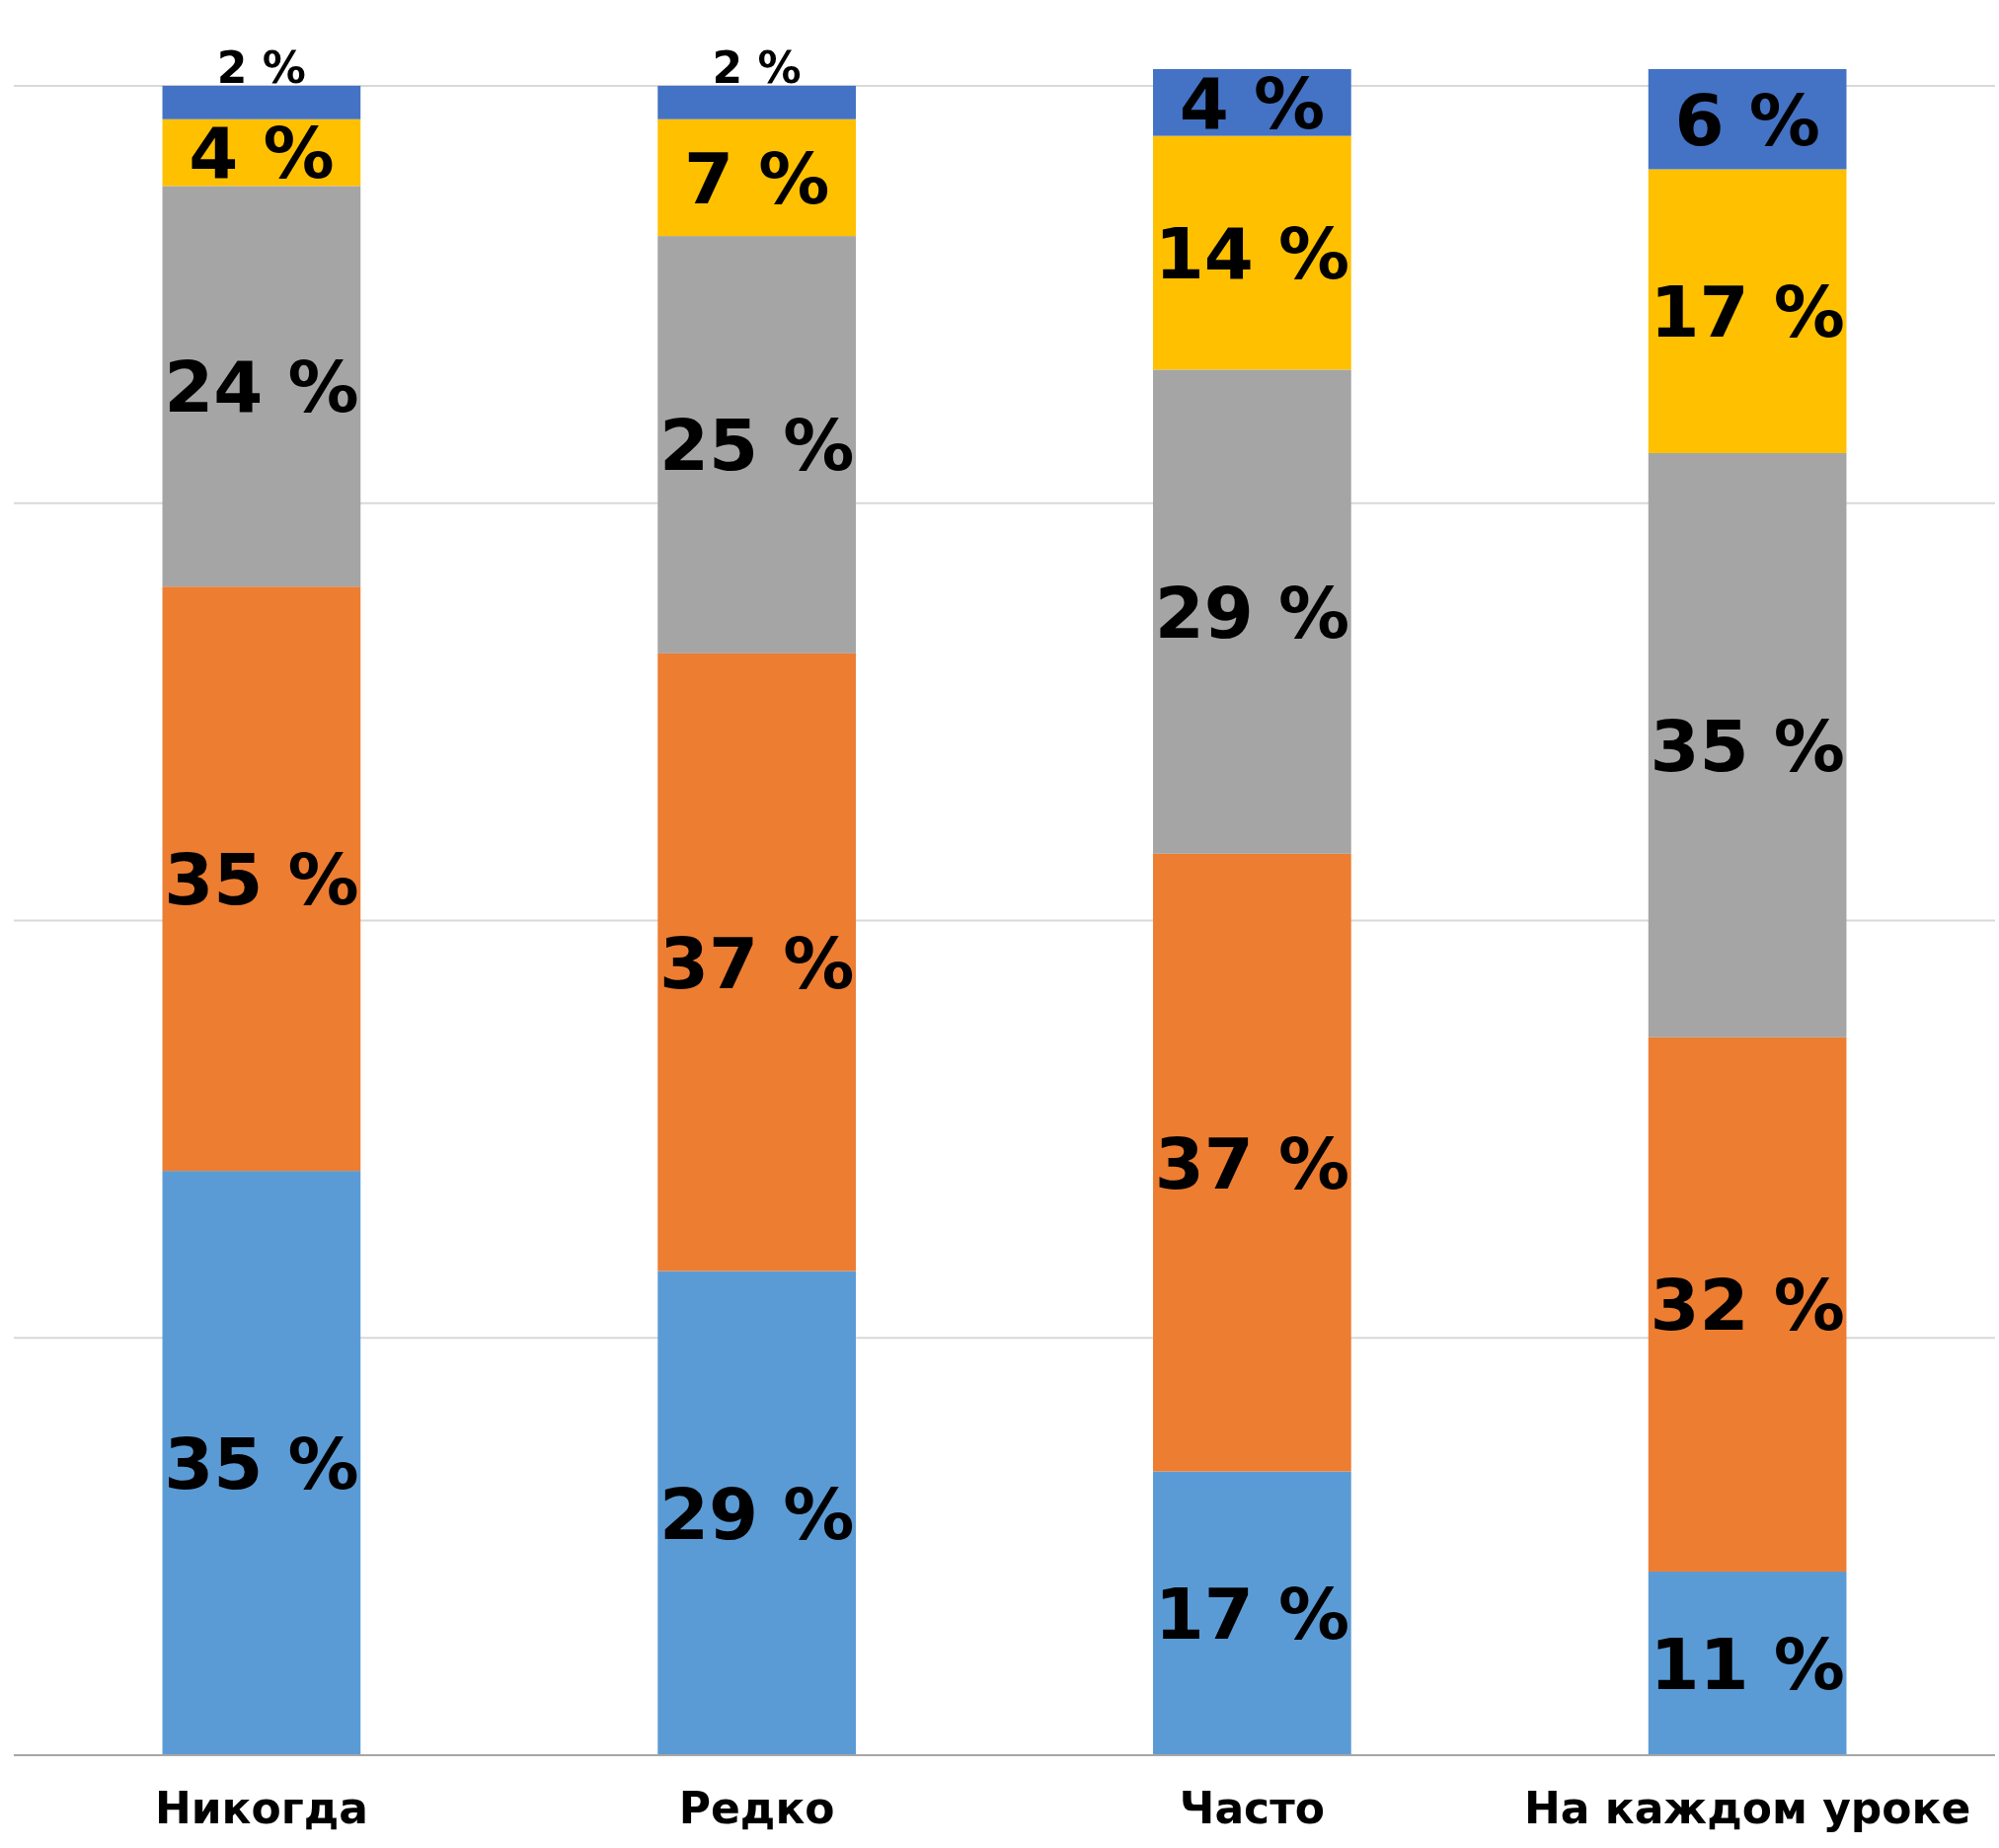 This screenshot has height=1848, width=1999. What do you see at coordinates (261, 1808) in the screenshot?
I see `x-tick-label: Никогда` at bounding box center [261, 1808].